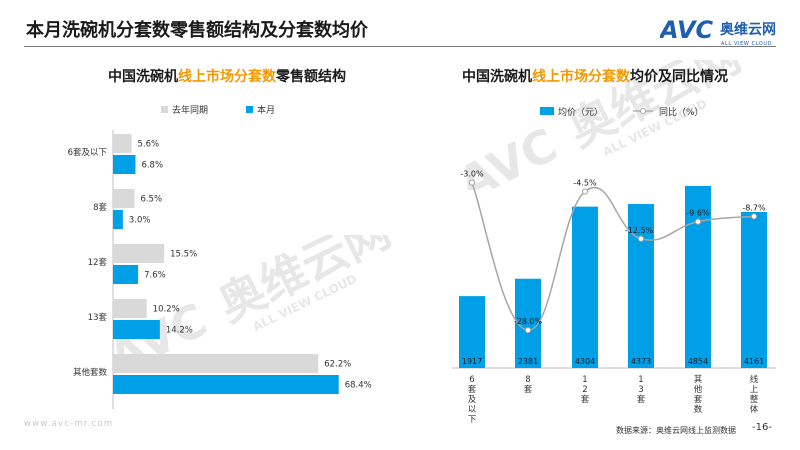 The image size is (800, 450). Describe the element at coordinates (148, 145) in the screenshot. I see `bar-label-last-year: 5.6%` at that location.